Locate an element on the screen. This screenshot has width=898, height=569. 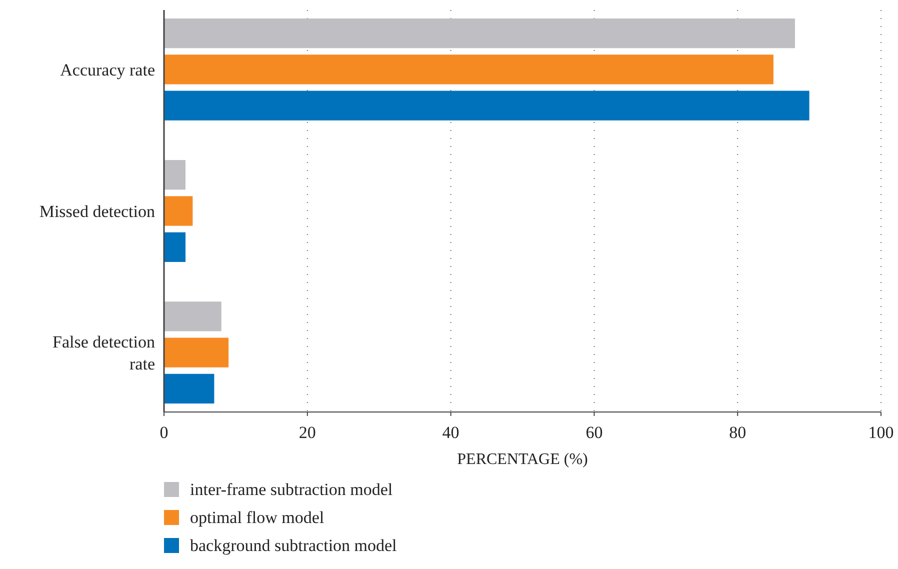
legend-label: inter-frame subtraction model is located at coordinates (291, 489).